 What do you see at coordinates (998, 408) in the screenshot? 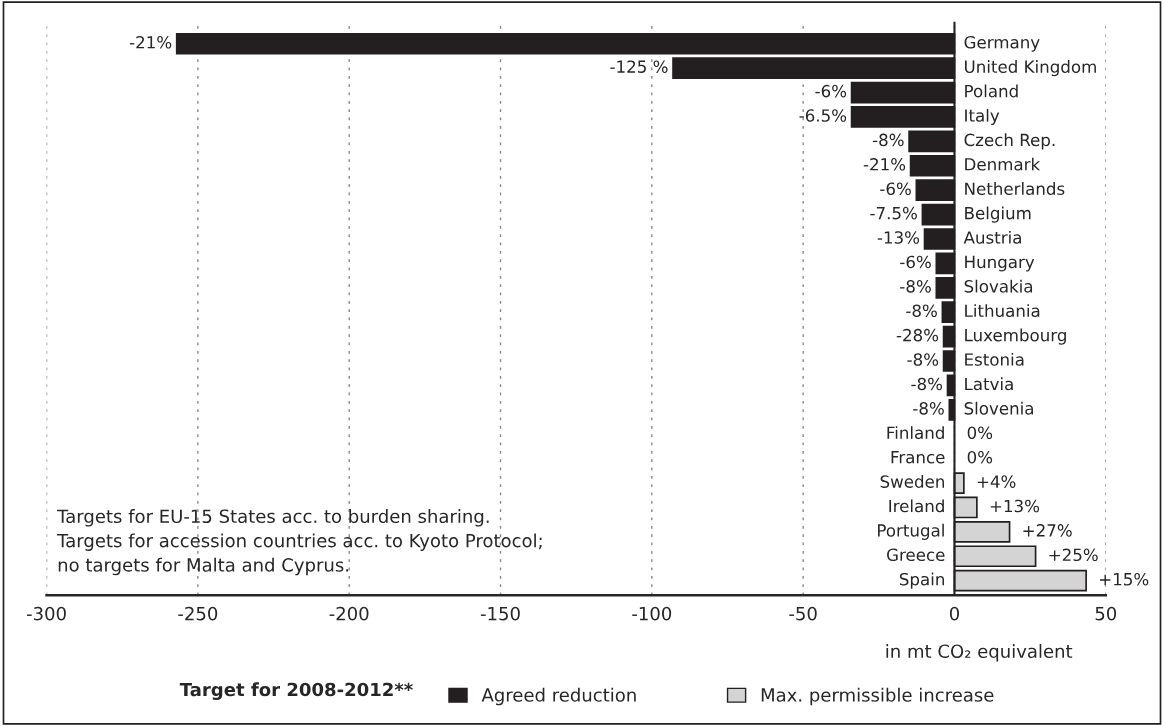
I see `y-tick-label: Slovenia` at bounding box center [998, 408].